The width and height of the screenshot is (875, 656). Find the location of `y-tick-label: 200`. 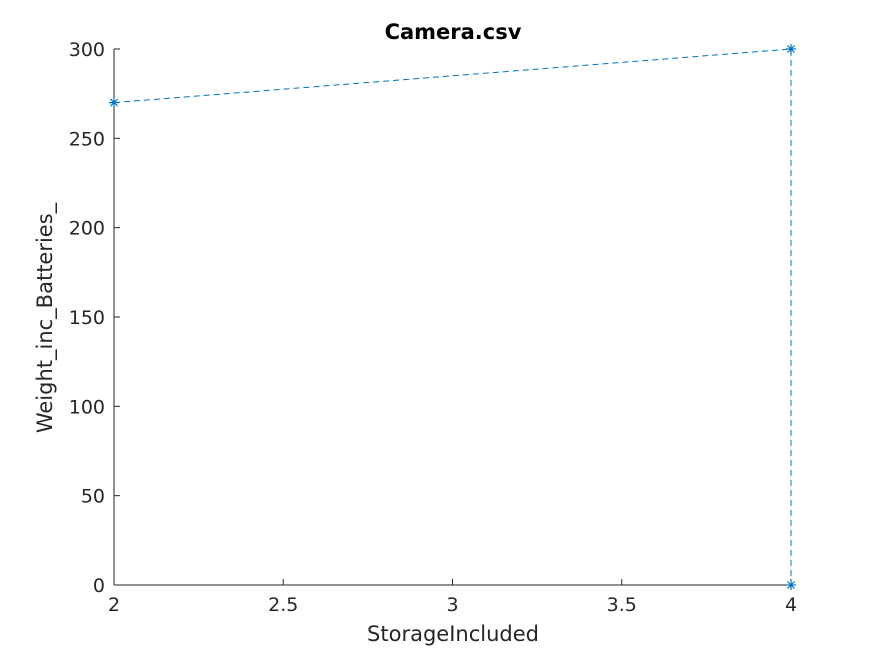

y-tick-label: 200 is located at coordinates (87, 229).